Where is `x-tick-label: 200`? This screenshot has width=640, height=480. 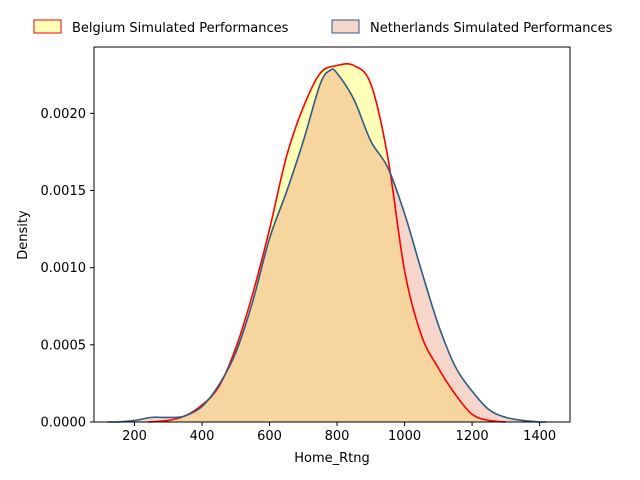
x-tick-label: 200 is located at coordinates (134, 436).